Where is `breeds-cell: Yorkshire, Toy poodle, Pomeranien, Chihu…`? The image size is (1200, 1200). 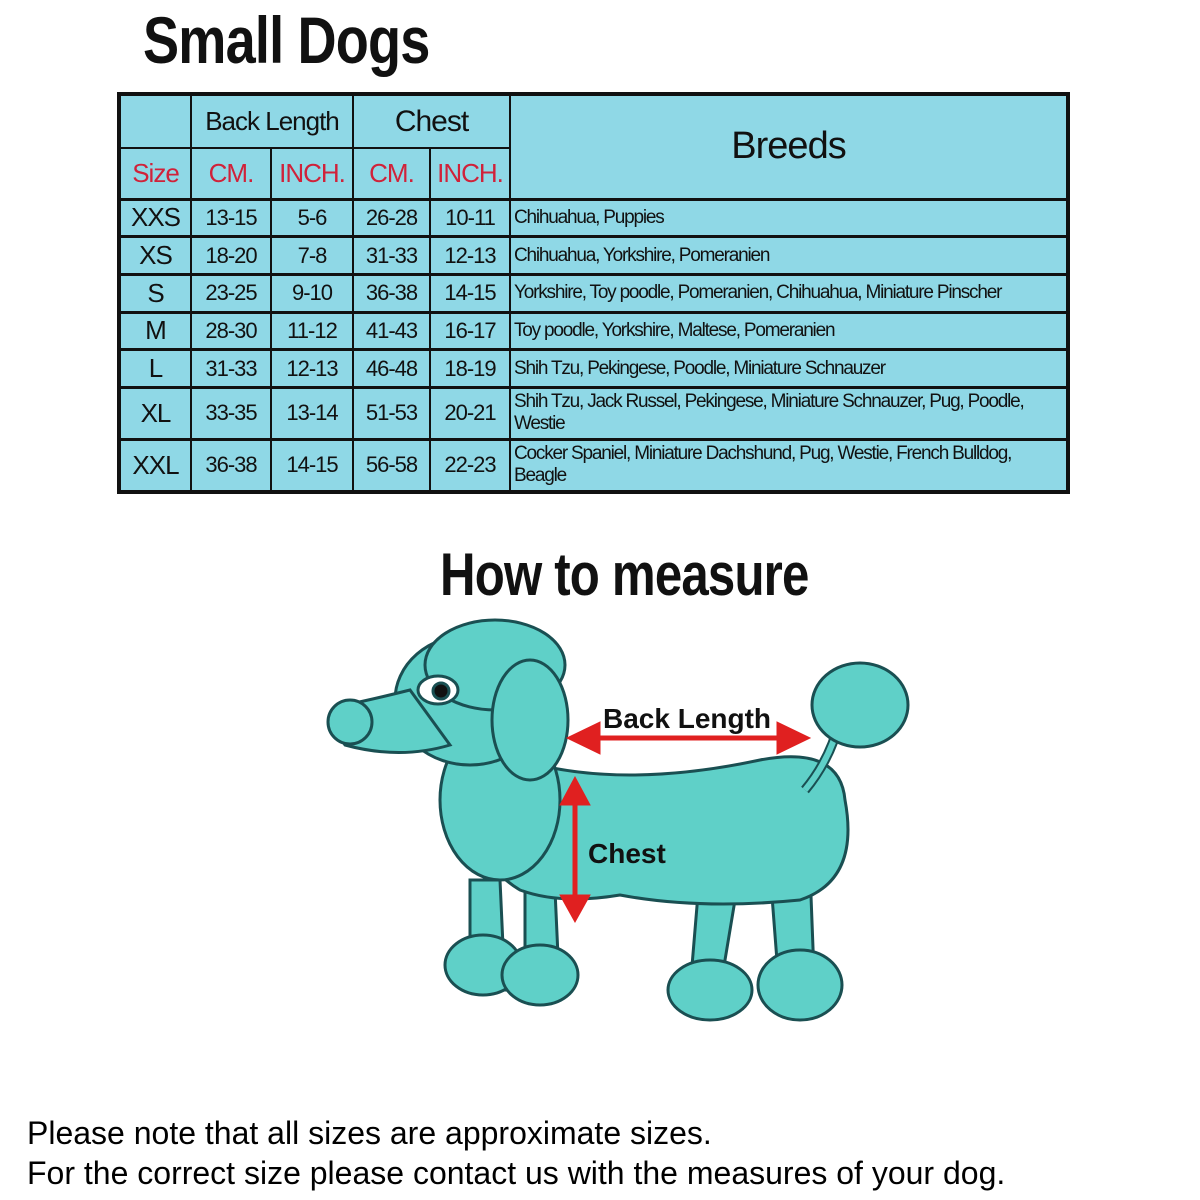 breeds-cell: Yorkshire, Toy poodle, Pomeranien, Chihu… is located at coordinates (789, 293).